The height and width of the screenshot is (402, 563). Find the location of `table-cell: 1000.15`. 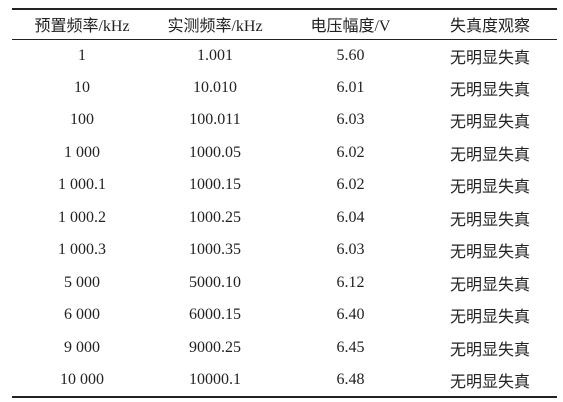

table-cell: 1000.15 is located at coordinates (215, 185).